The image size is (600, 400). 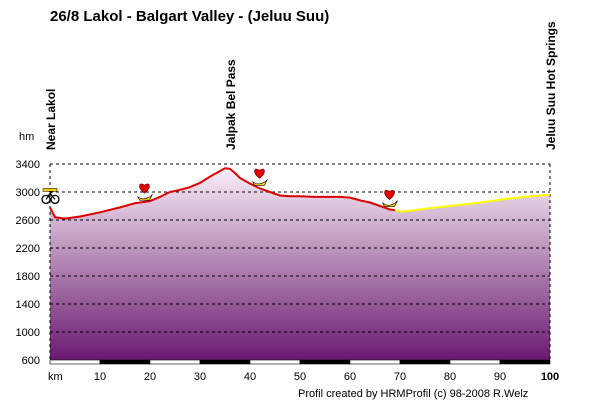 I want to click on y-tick-label: 3000, so click(x=28, y=193).